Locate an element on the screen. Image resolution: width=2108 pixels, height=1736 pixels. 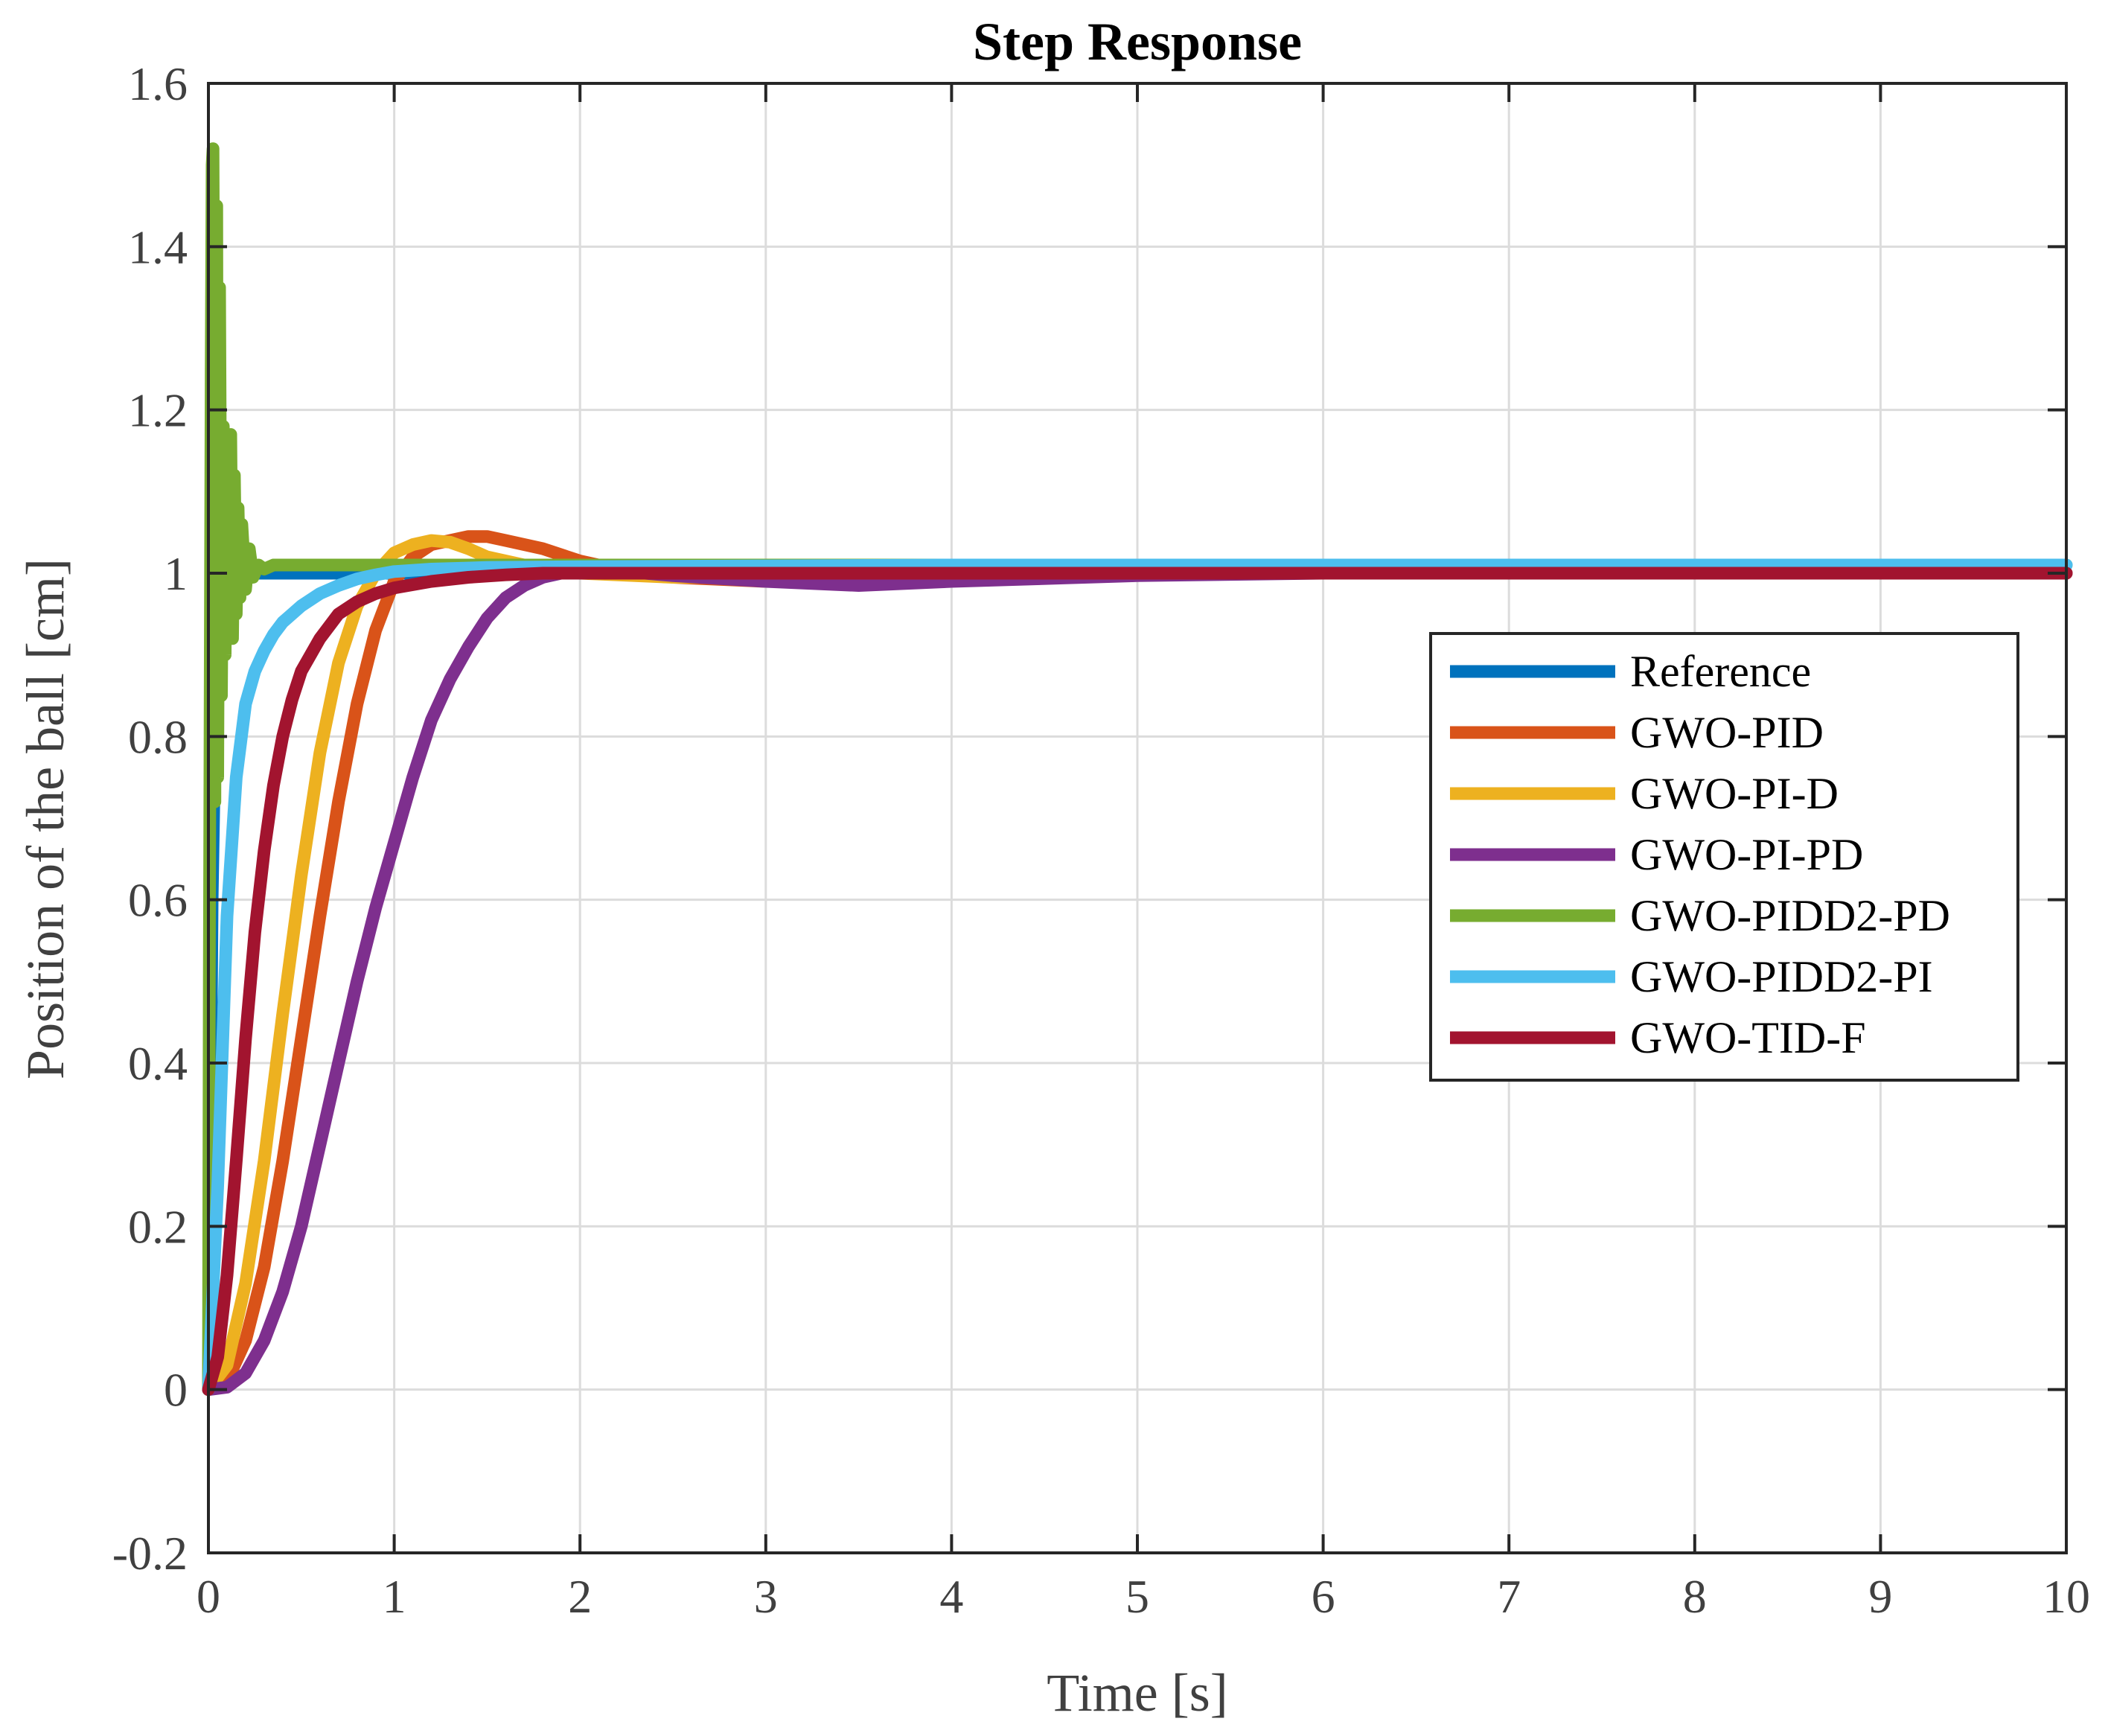
y-tick-label: 0 is located at coordinates (176, 1390).